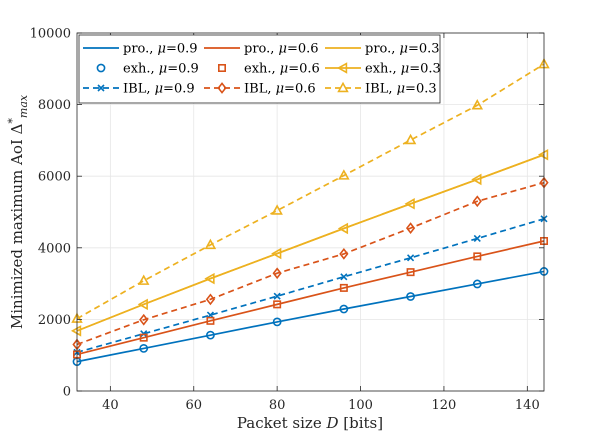 This screenshot has height=439, width=598. What do you see at coordinates (50, 34) in the screenshot?
I see `y-tick-label: 10000` at bounding box center [50, 34].